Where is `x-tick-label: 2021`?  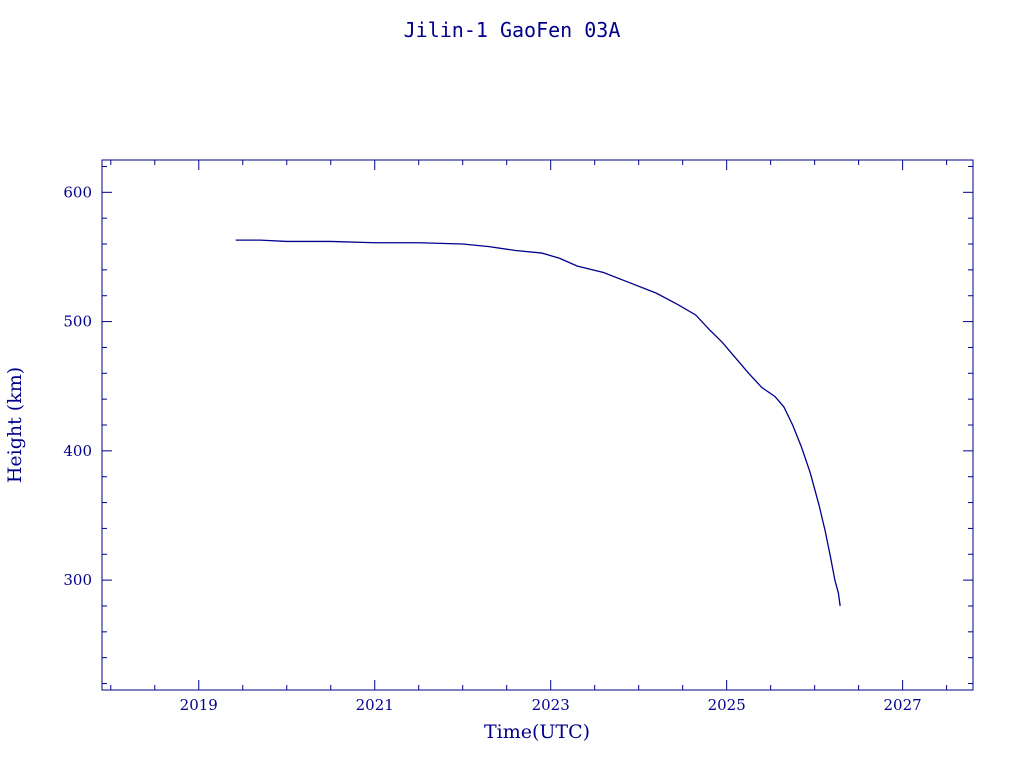
x-tick-label: 2021 is located at coordinates (375, 705).